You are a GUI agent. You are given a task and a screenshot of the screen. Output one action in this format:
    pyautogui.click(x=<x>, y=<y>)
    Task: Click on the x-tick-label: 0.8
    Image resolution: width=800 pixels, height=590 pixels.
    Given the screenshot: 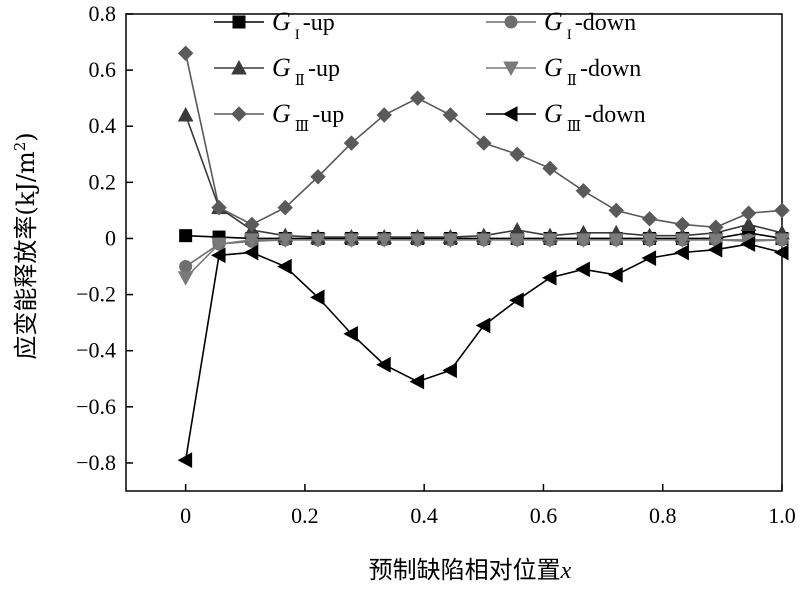 What is the action you would take?
    pyautogui.click(x=663, y=515)
    